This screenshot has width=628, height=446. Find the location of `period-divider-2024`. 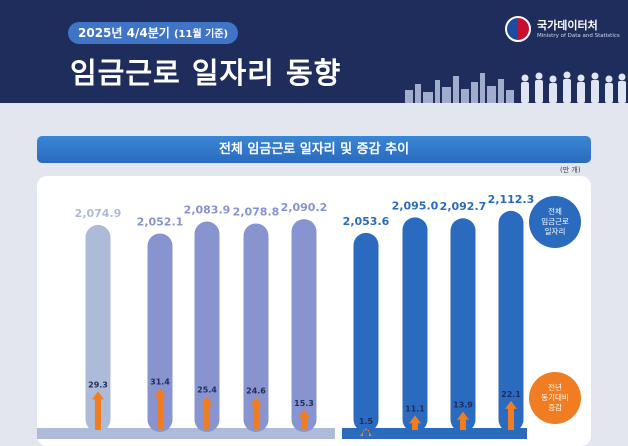

period-divider-2024 is located at coordinates (186, 433).